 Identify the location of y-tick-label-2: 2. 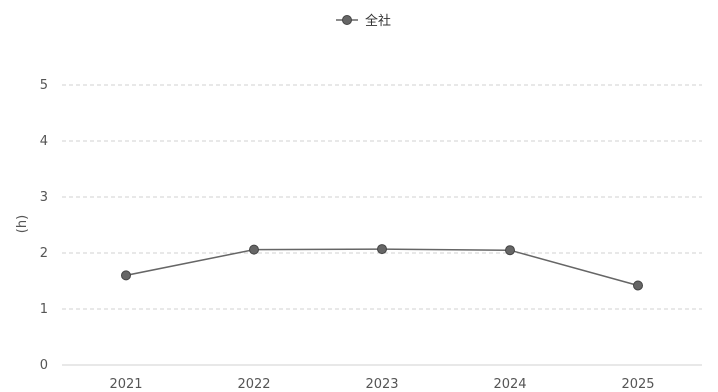
(44, 253).